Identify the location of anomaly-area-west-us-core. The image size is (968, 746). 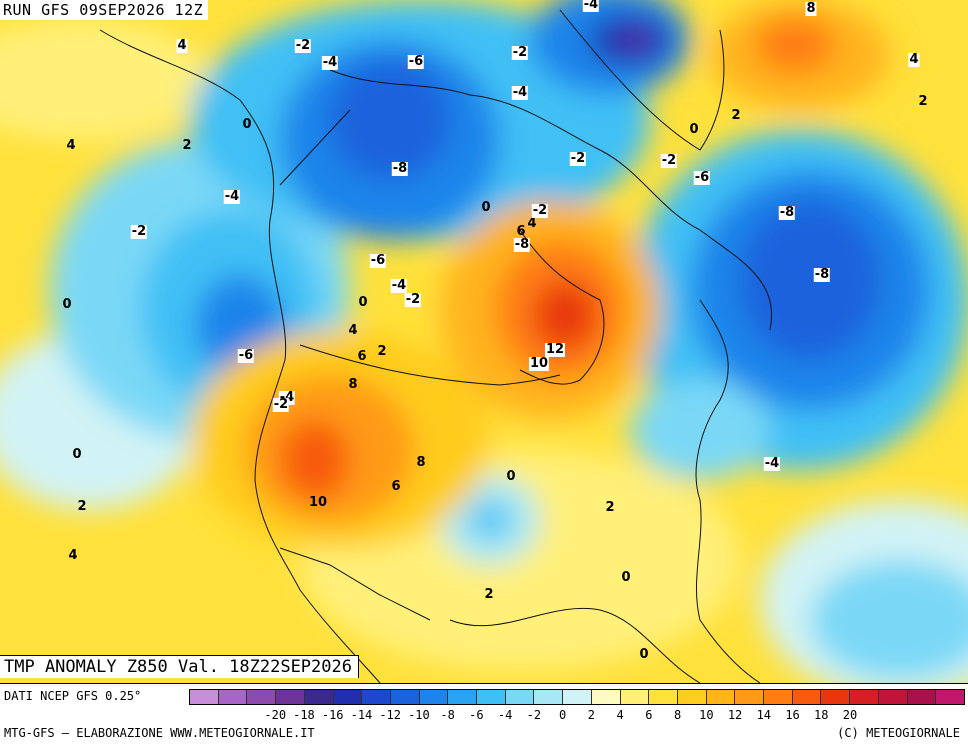
(315, 460).